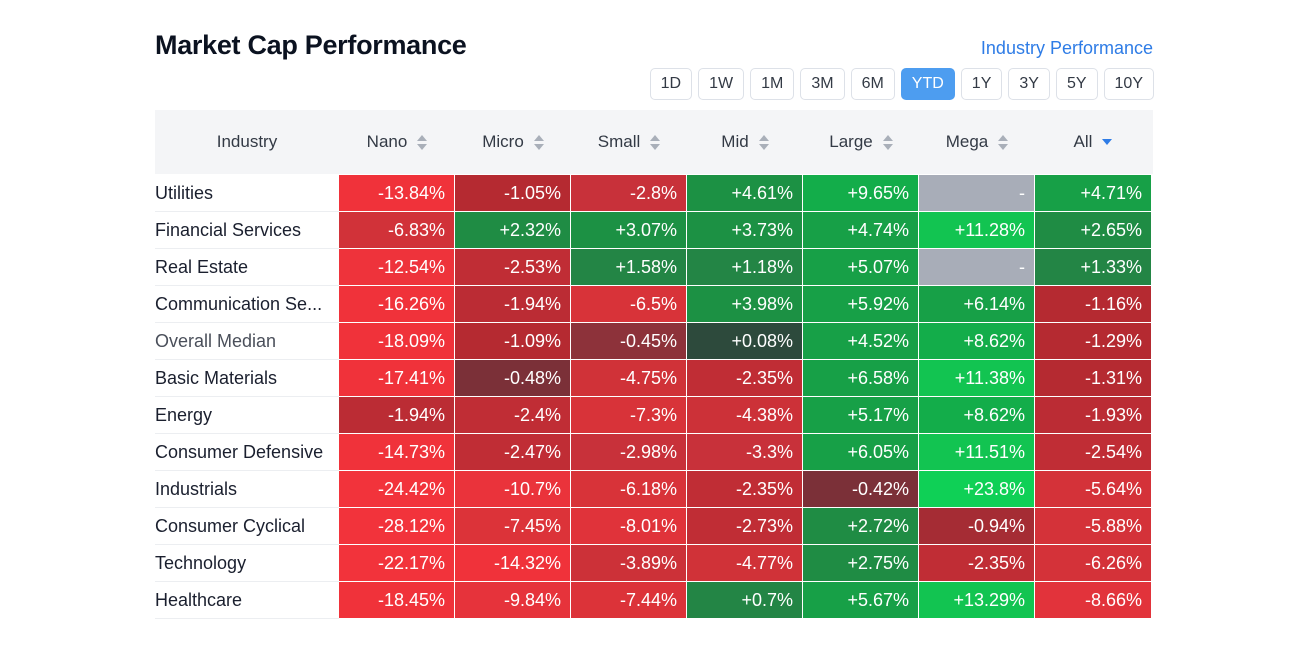  What do you see at coordinates (745, 230) in the screenshot?
I see `heatmap-cell: +3.73%` at bounding box center [745, 230].